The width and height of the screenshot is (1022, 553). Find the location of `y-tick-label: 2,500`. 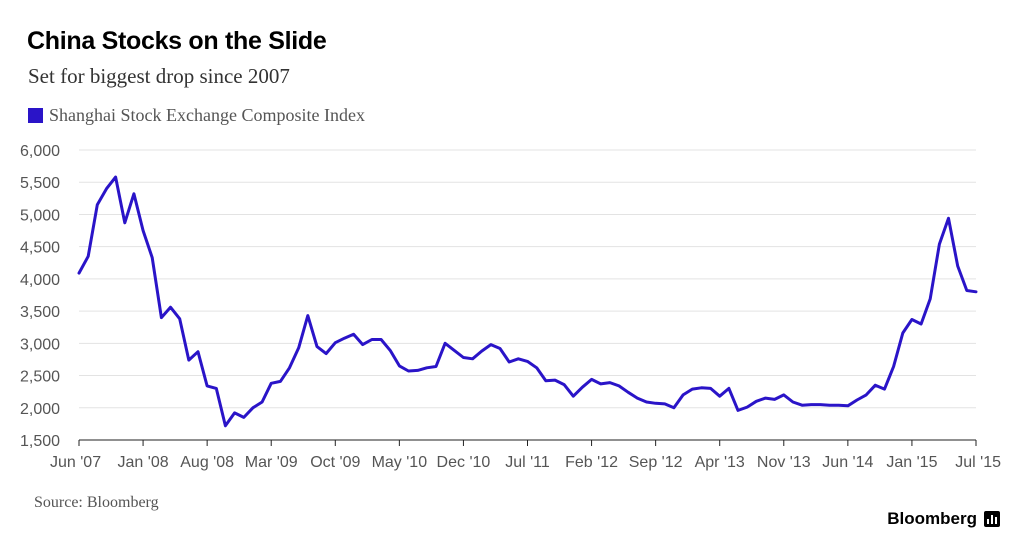

y-tick-label: 2,500 is located at coordinates (40, 377).